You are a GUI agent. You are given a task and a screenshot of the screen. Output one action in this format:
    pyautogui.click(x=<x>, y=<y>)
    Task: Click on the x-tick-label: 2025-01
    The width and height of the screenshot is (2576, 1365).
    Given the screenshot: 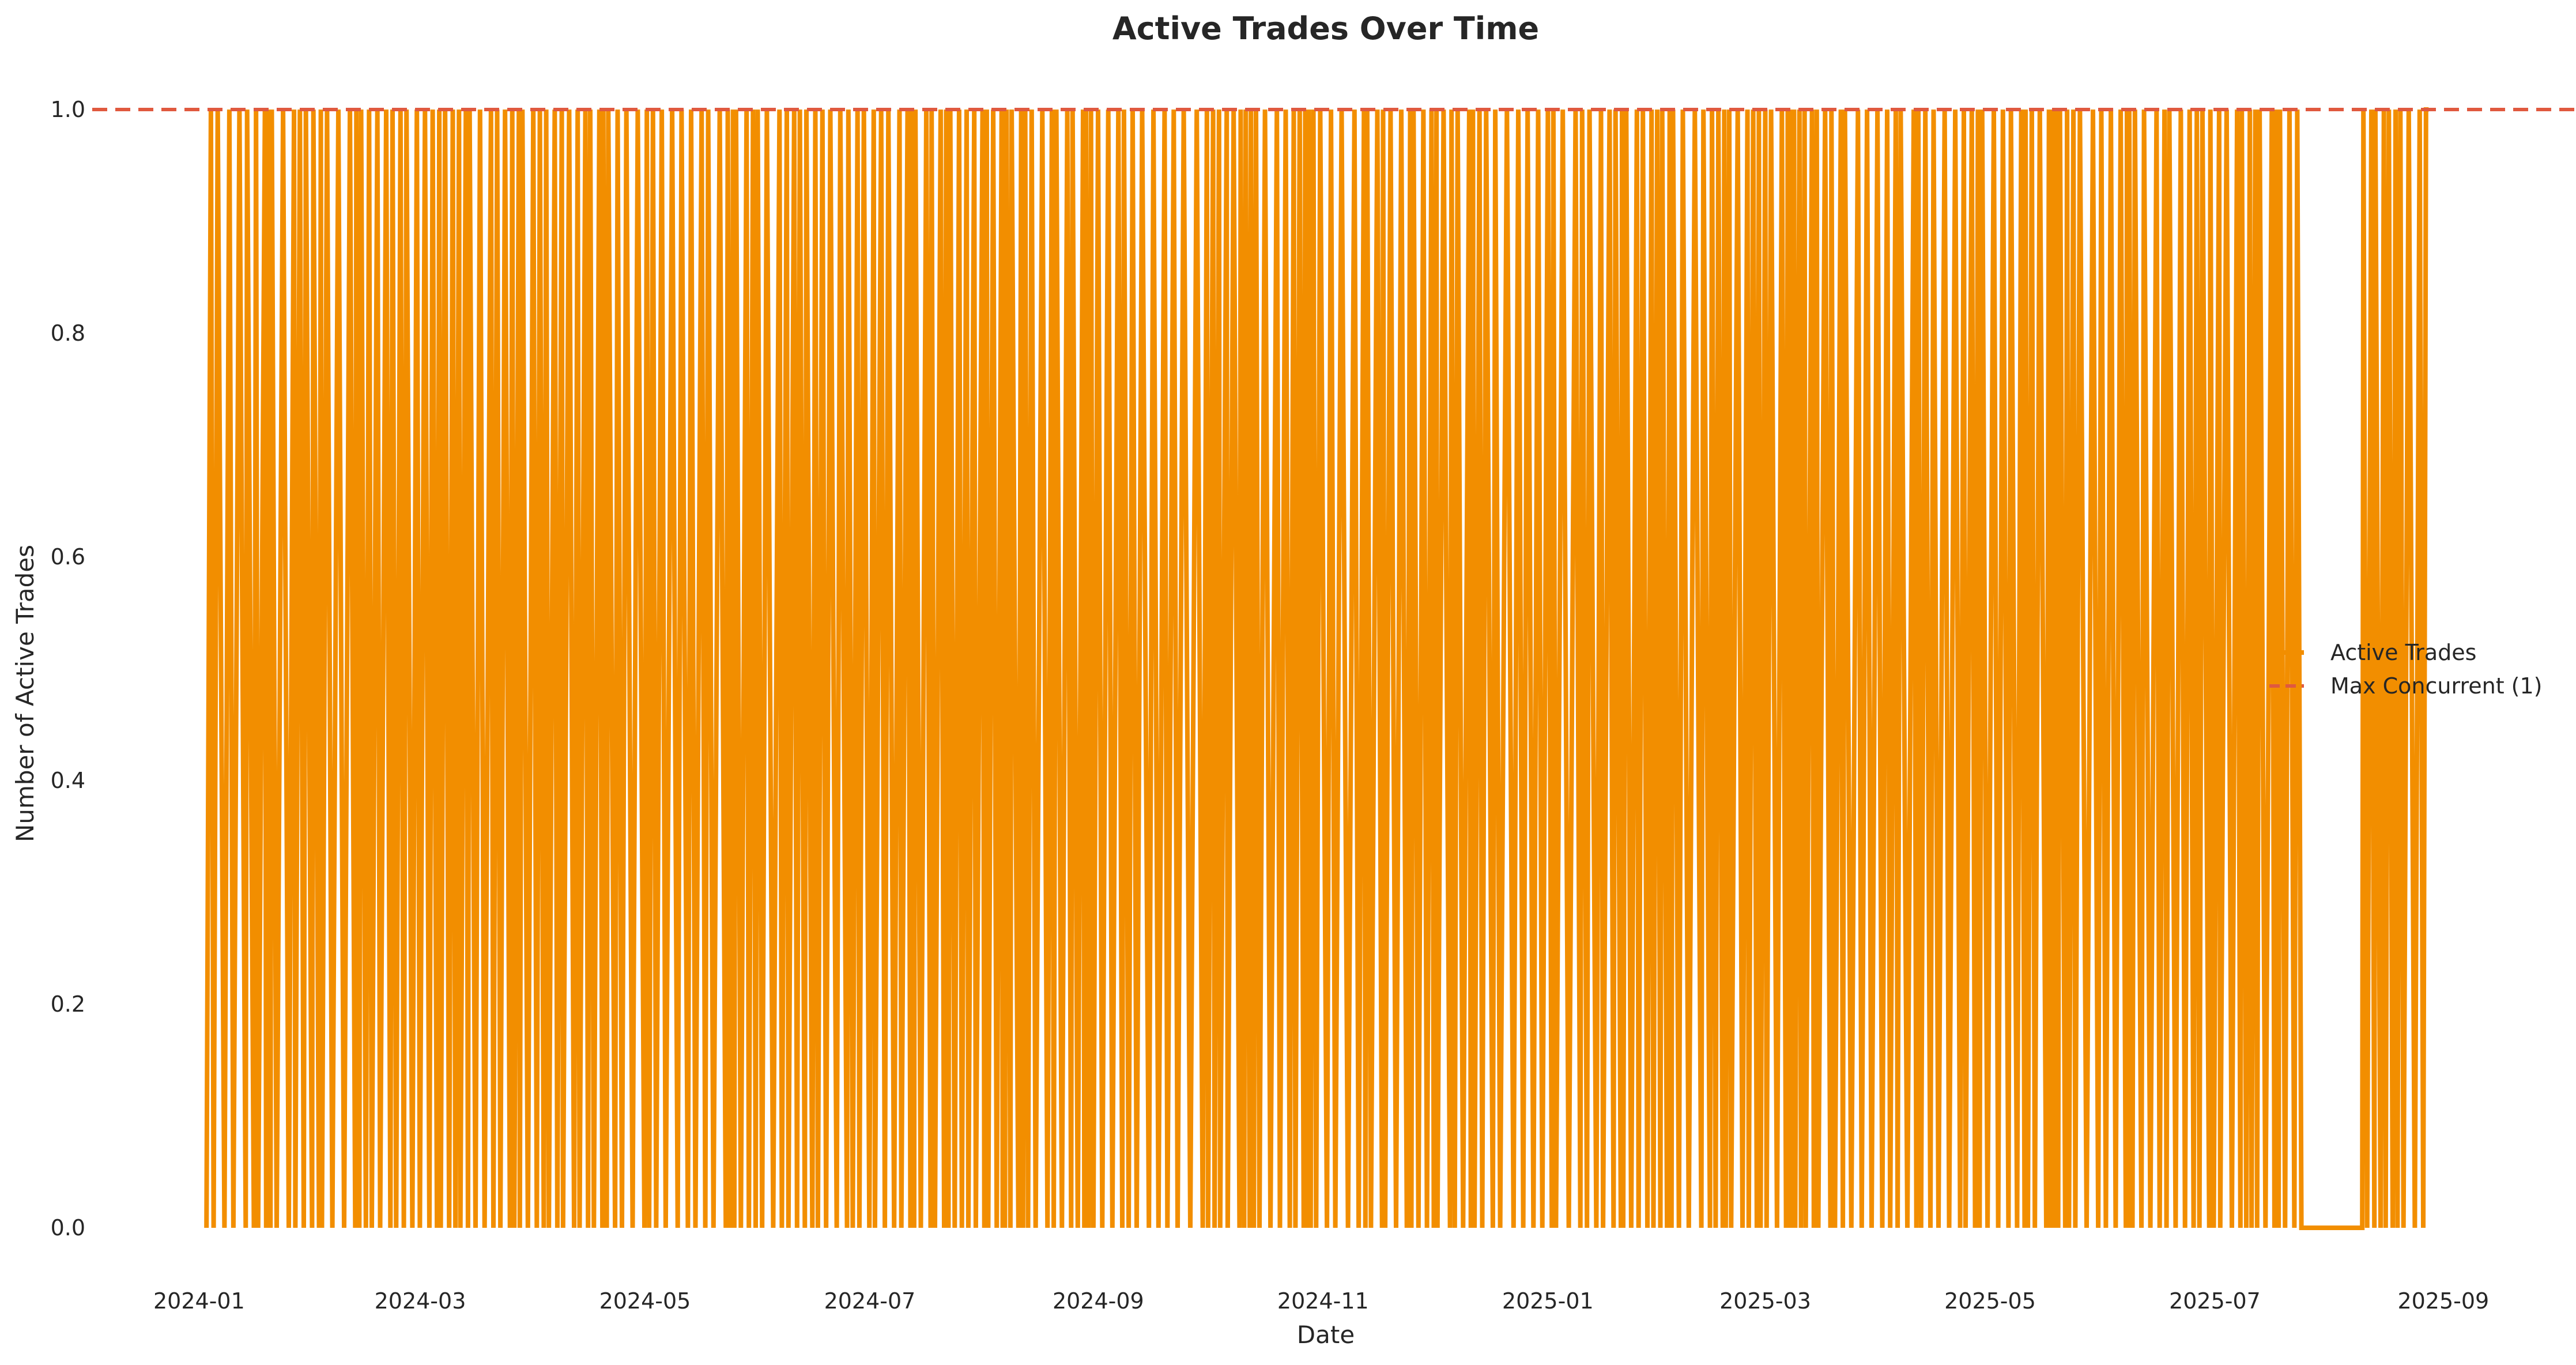 What is the action you would take?
    pyautogui.click(x=1548, y=1301)
    